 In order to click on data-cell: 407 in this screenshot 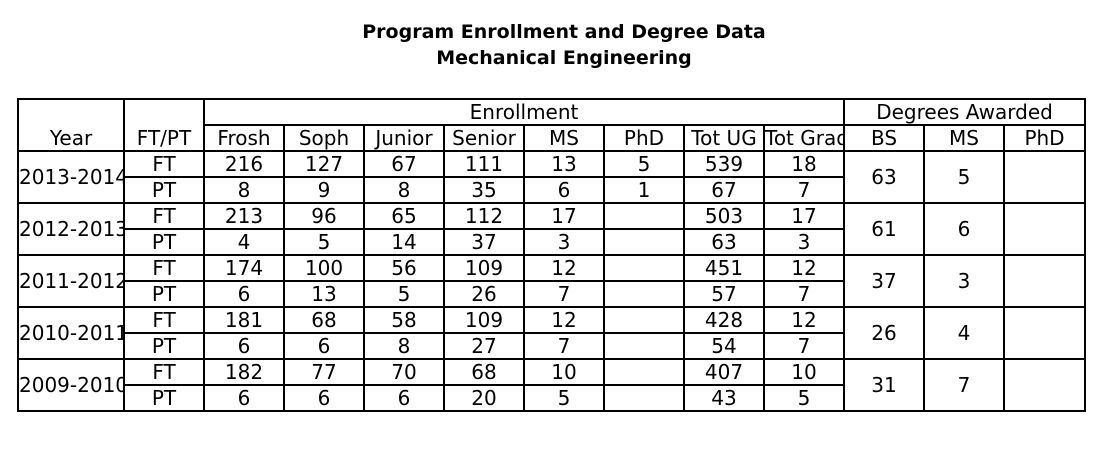, I will do `click(724, 372)`.